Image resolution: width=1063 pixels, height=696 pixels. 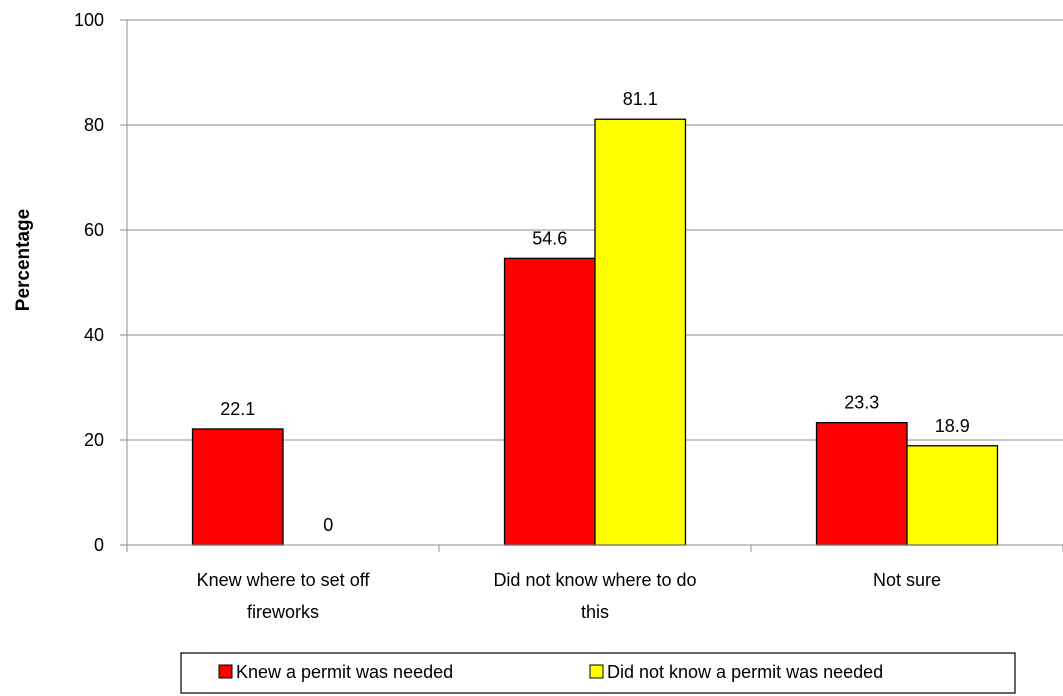 What do you see at coordinates (594, 580) in the screenshot?
I see `x-category-label: Did not know where to do` at bounding box center [594, 580].